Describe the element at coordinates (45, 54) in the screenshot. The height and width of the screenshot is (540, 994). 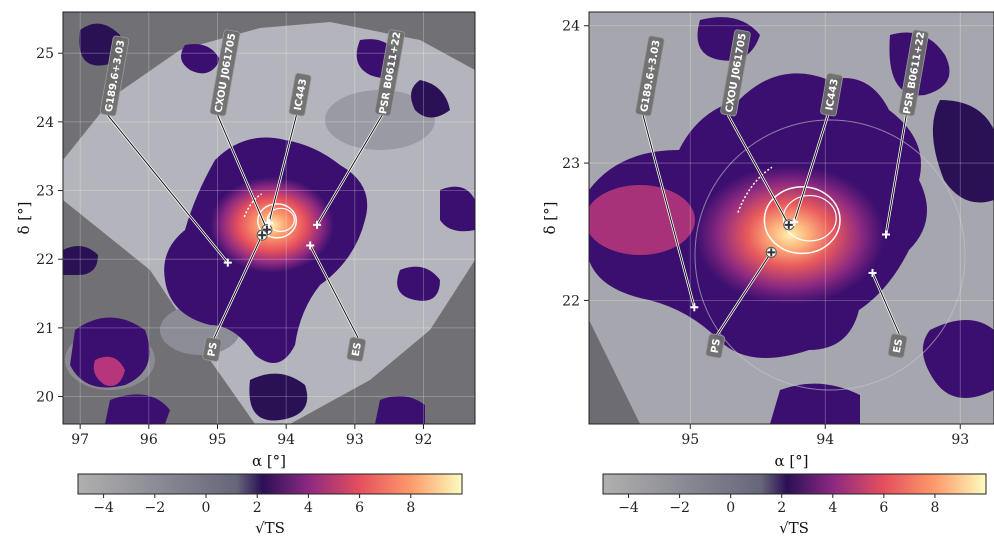
I see `y-tick-label: 25` at that location.